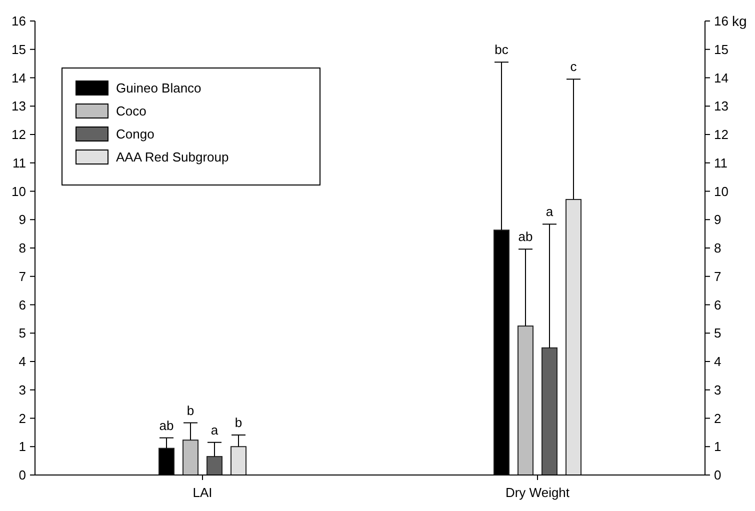 Image resolution: width=755 pixels, height=511 pixels. I want to click on y-tick-label: 12, so click(19, 134).